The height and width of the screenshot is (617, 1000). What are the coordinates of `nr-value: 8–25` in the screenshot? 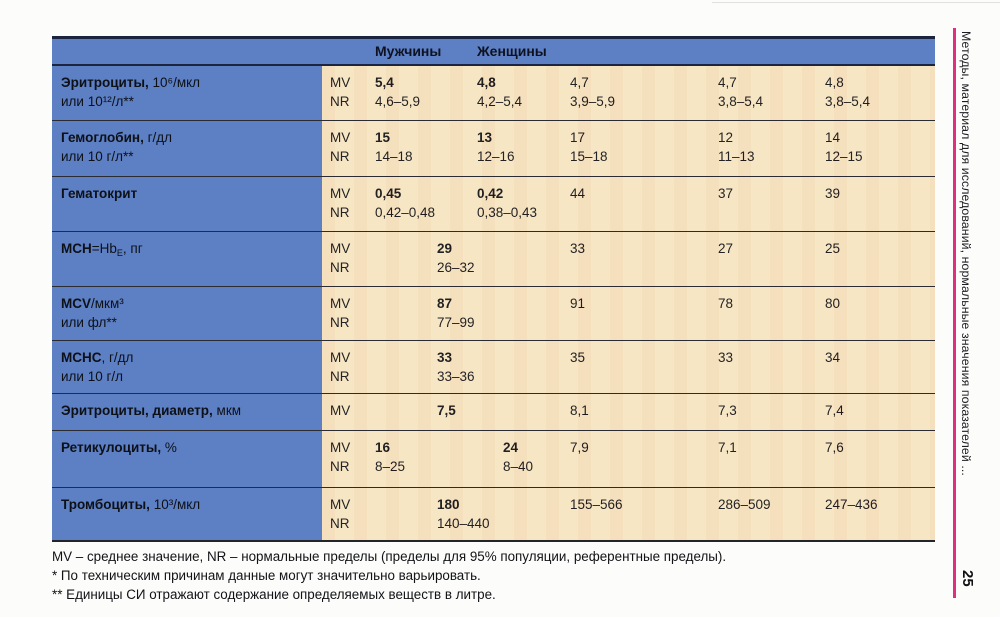 It's located at (390, 466).